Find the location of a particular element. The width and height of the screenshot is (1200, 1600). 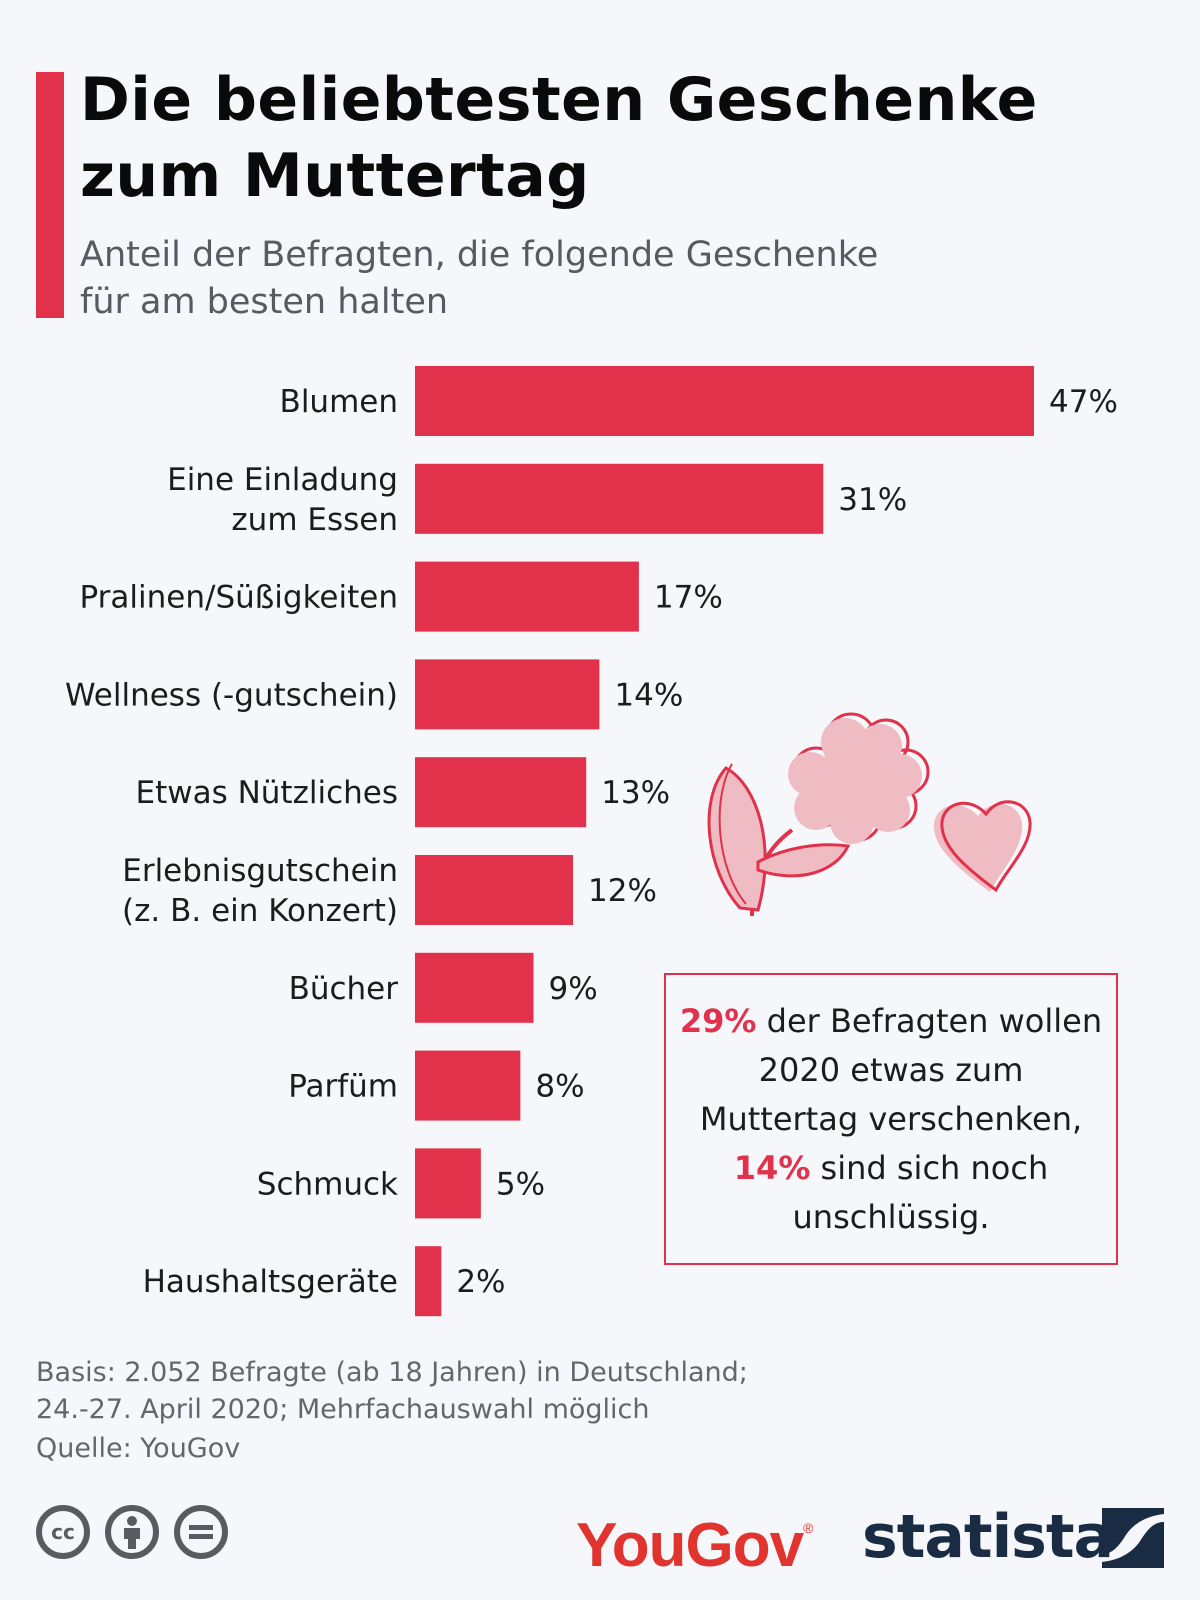

yougov-registered-mark: ® is located at coordinates (808, 1528).